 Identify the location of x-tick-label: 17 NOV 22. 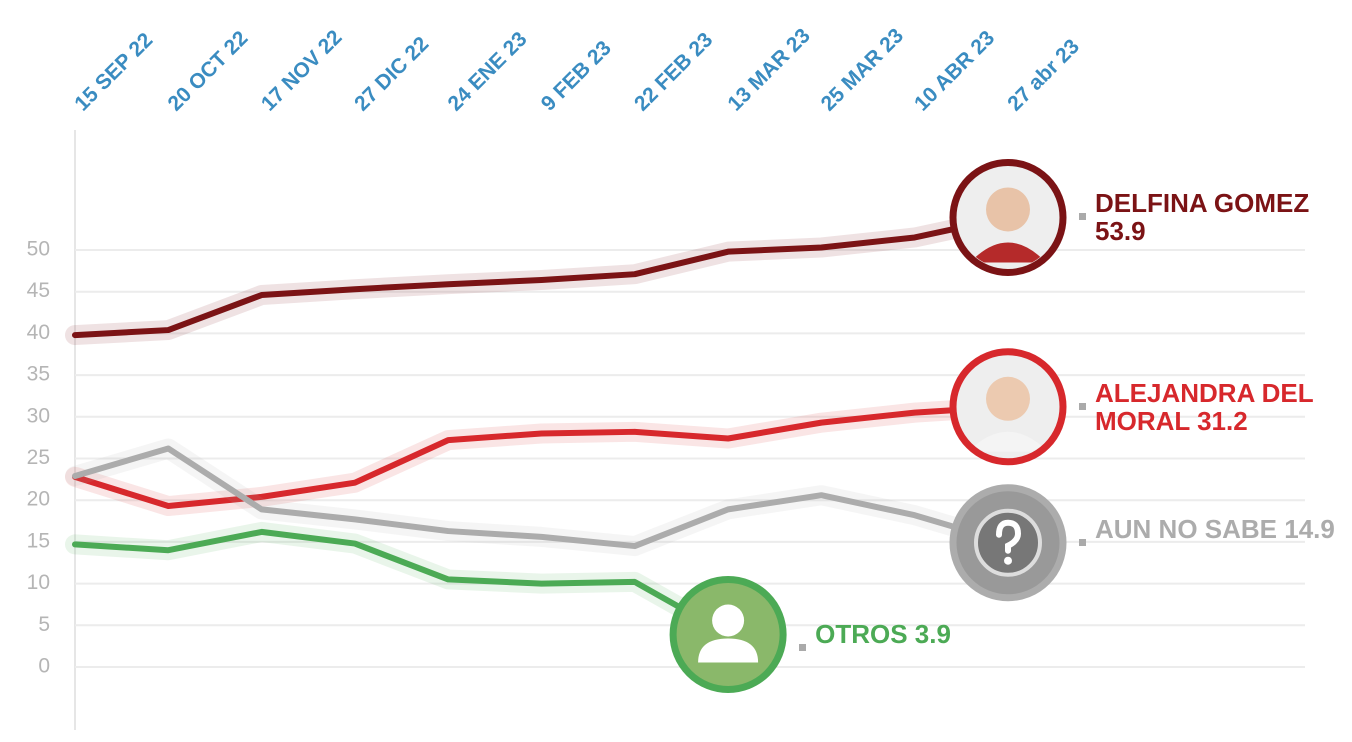
(302, 71).